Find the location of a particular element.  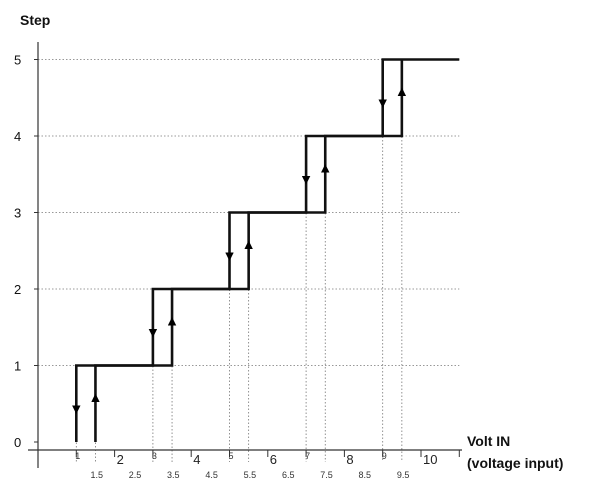

x-axis-title: Volt IN is located at coordinates (488, 441).